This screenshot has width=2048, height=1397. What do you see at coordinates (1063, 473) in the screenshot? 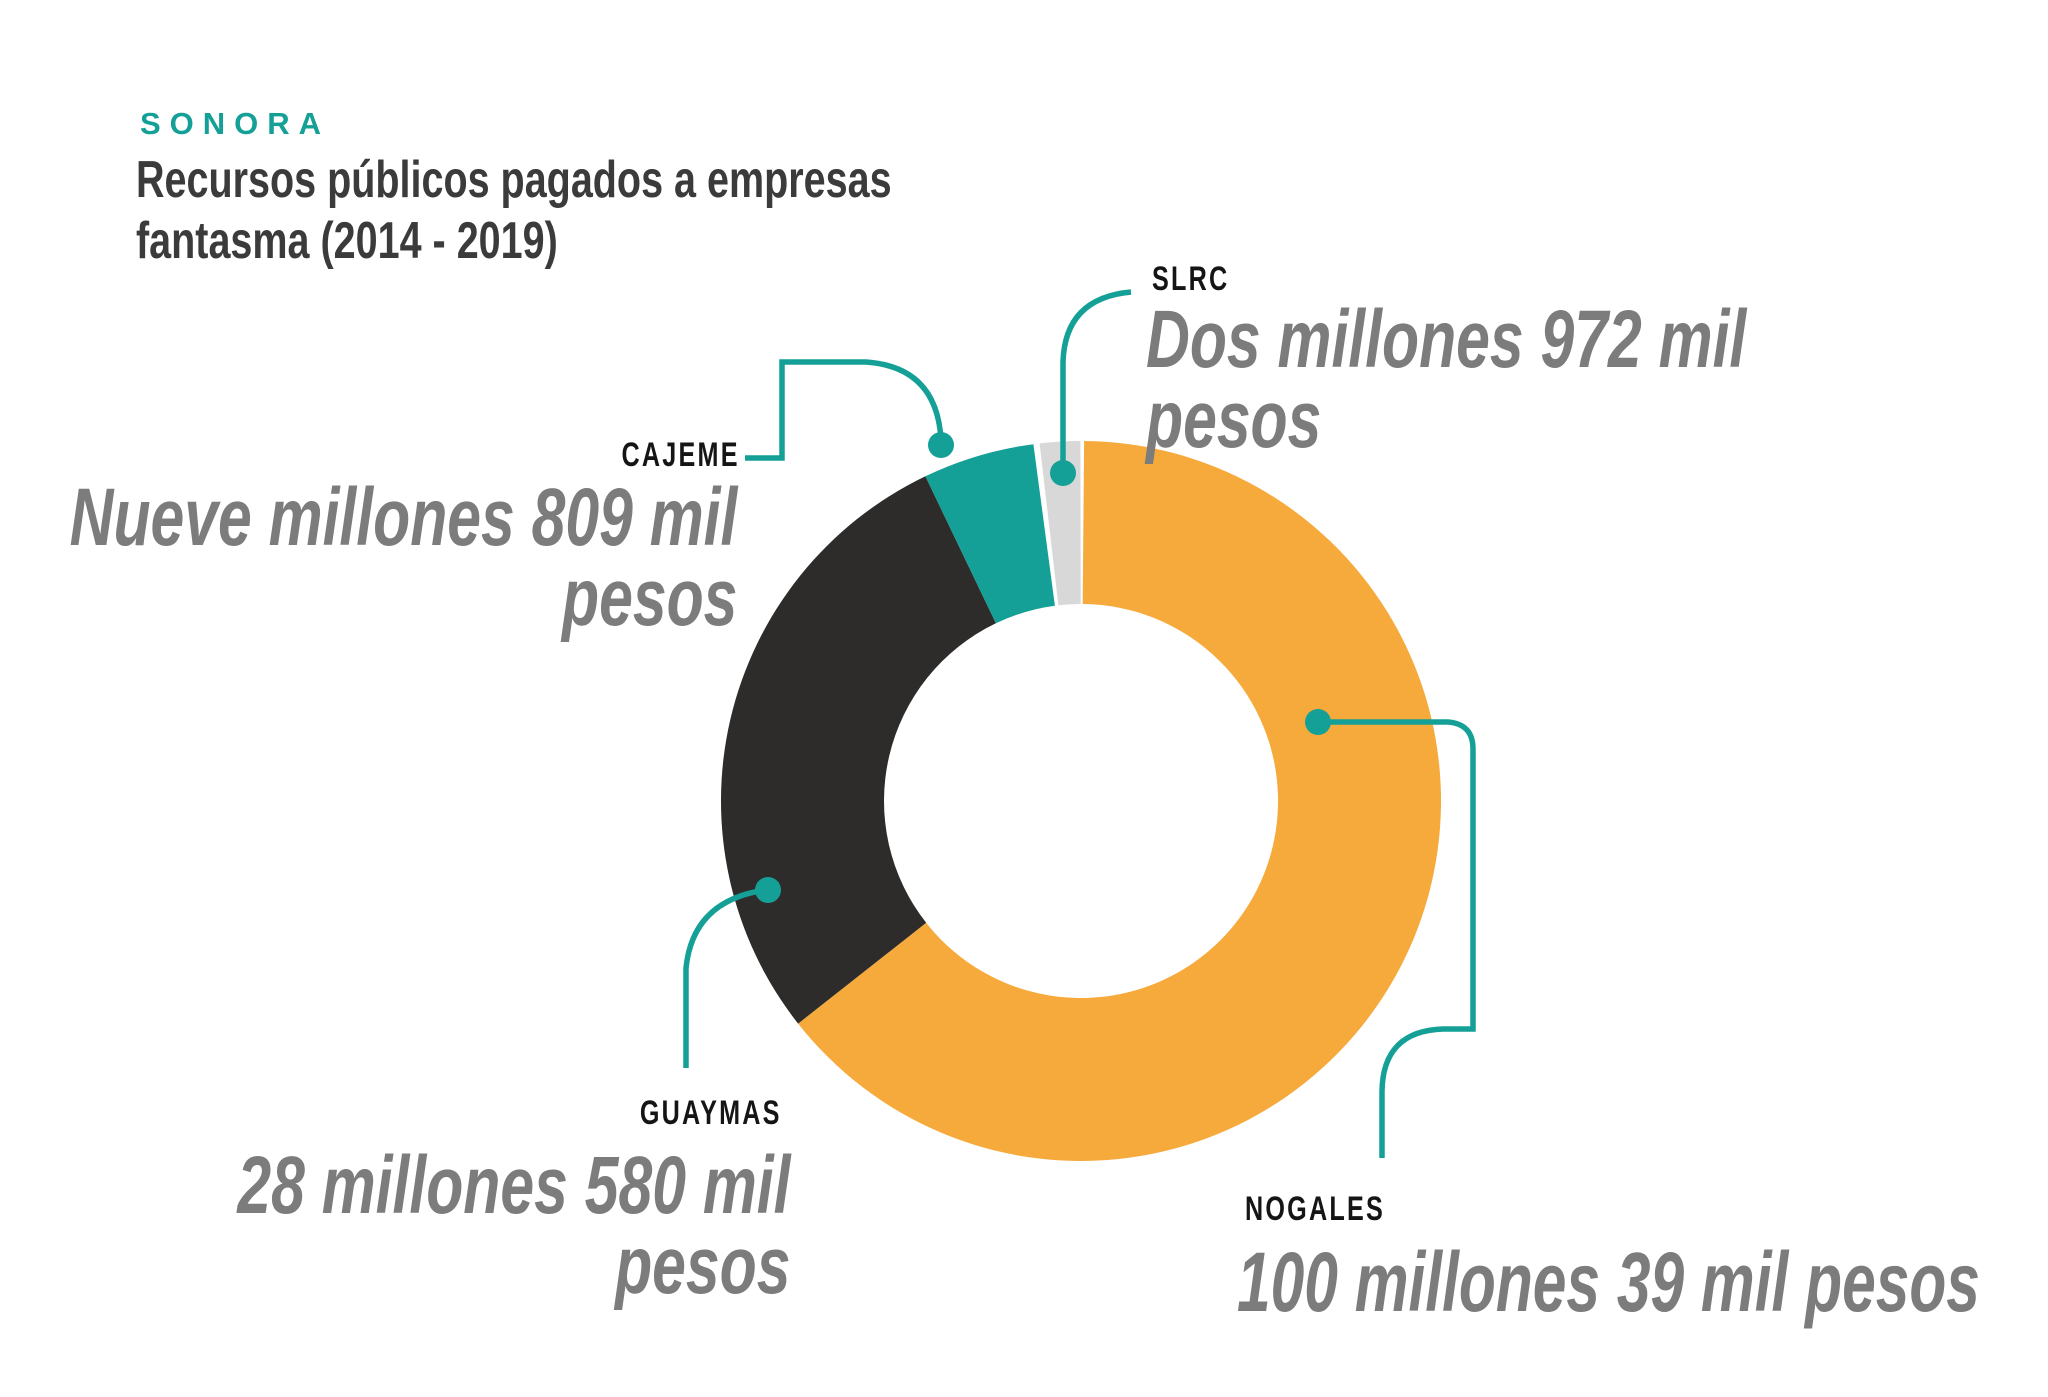
I see `leader-dot-slrc` at bounding box center [1063, 473].